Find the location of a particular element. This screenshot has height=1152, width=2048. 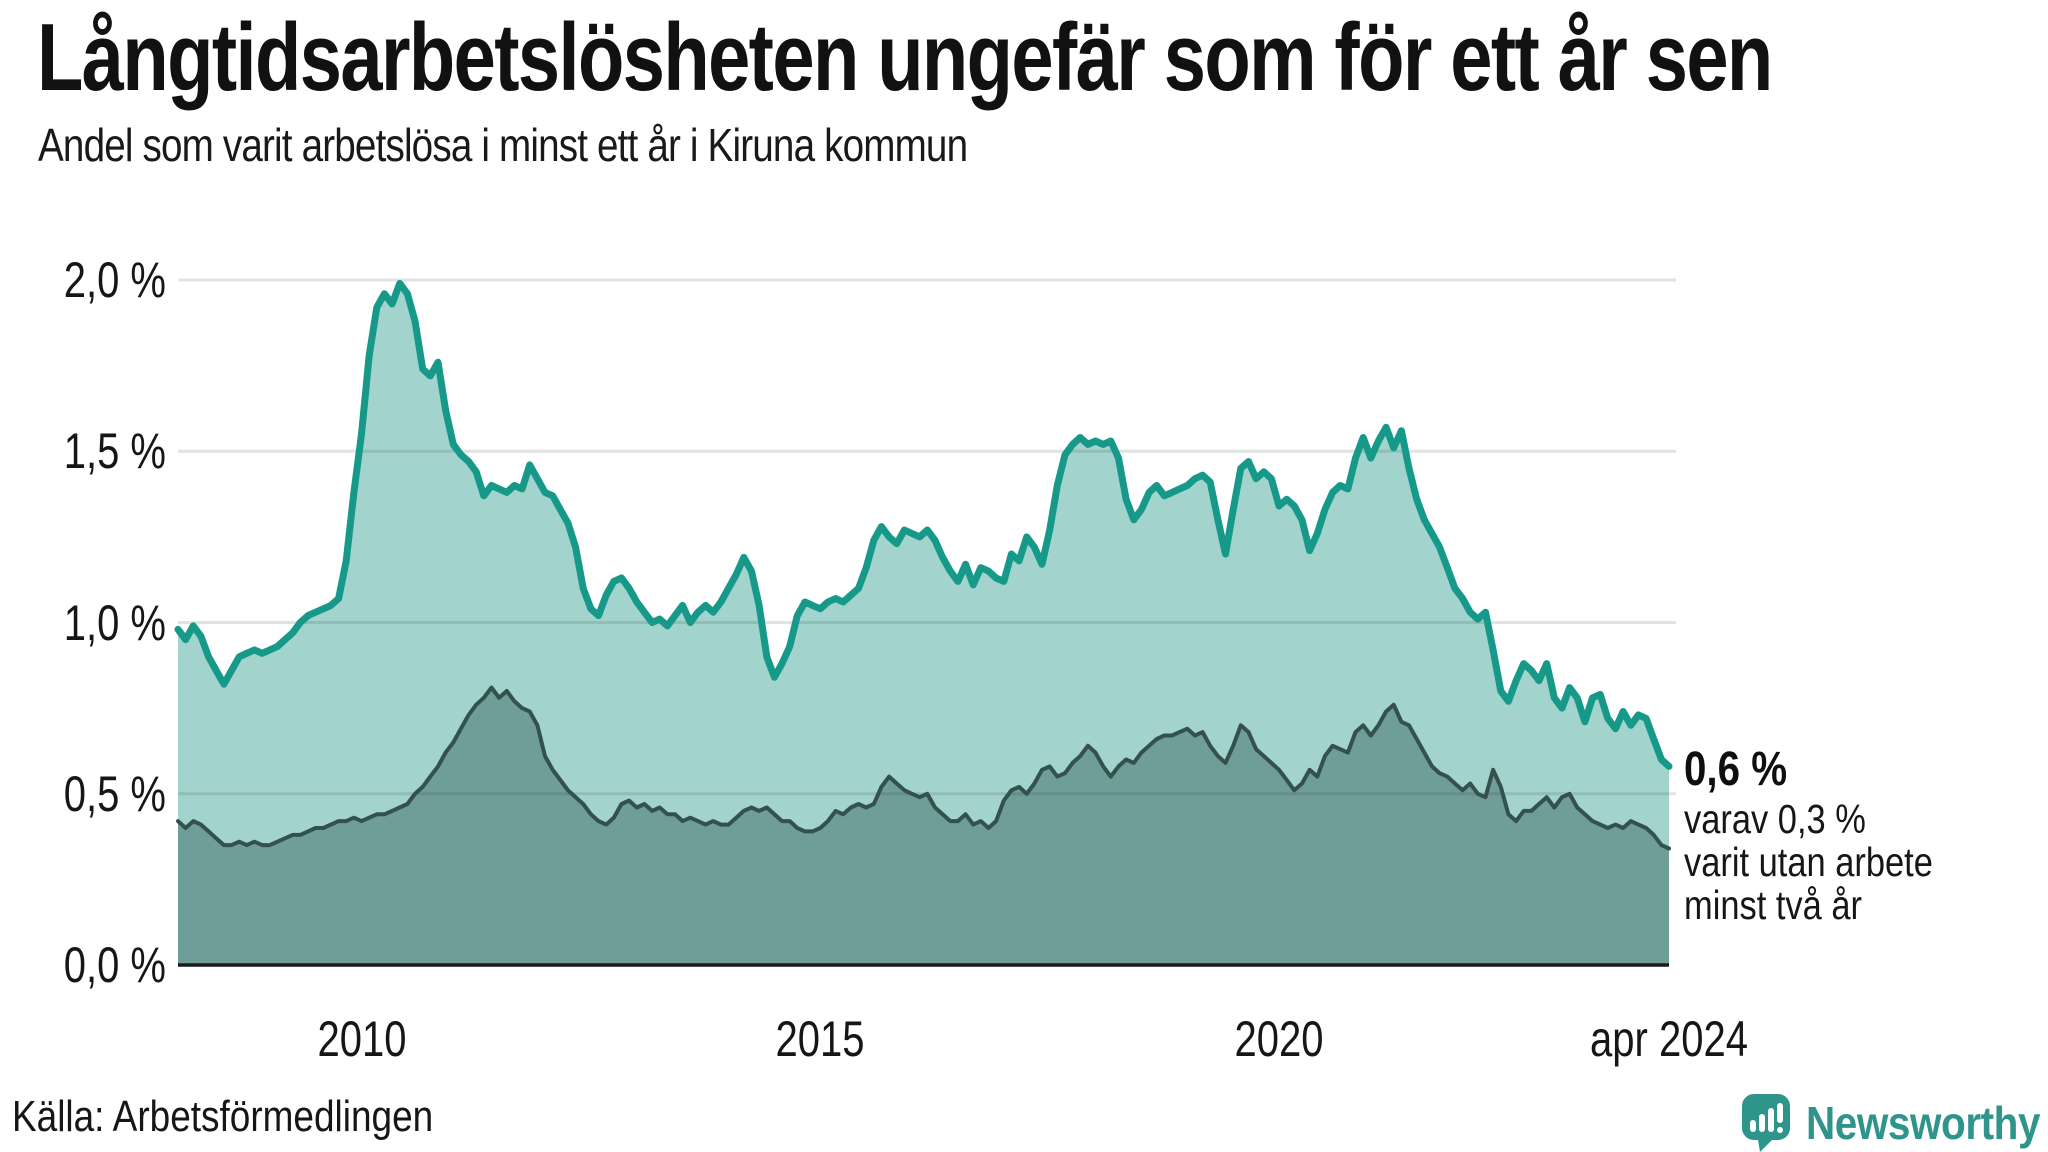

y-axis-label: 0,0 % is located at coordinates (115, 965).